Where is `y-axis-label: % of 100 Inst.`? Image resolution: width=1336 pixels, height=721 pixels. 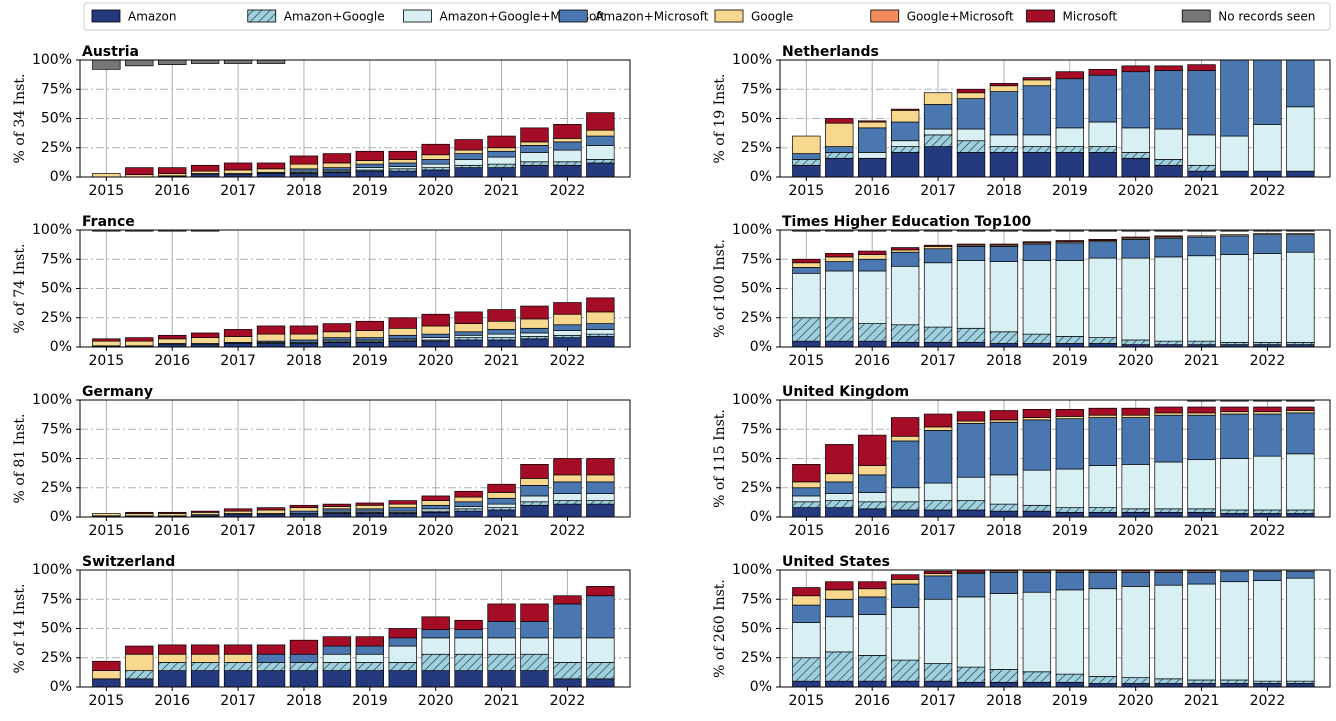
y-axis-label: % of 100 Inst. is located at coordinates (720, 288).